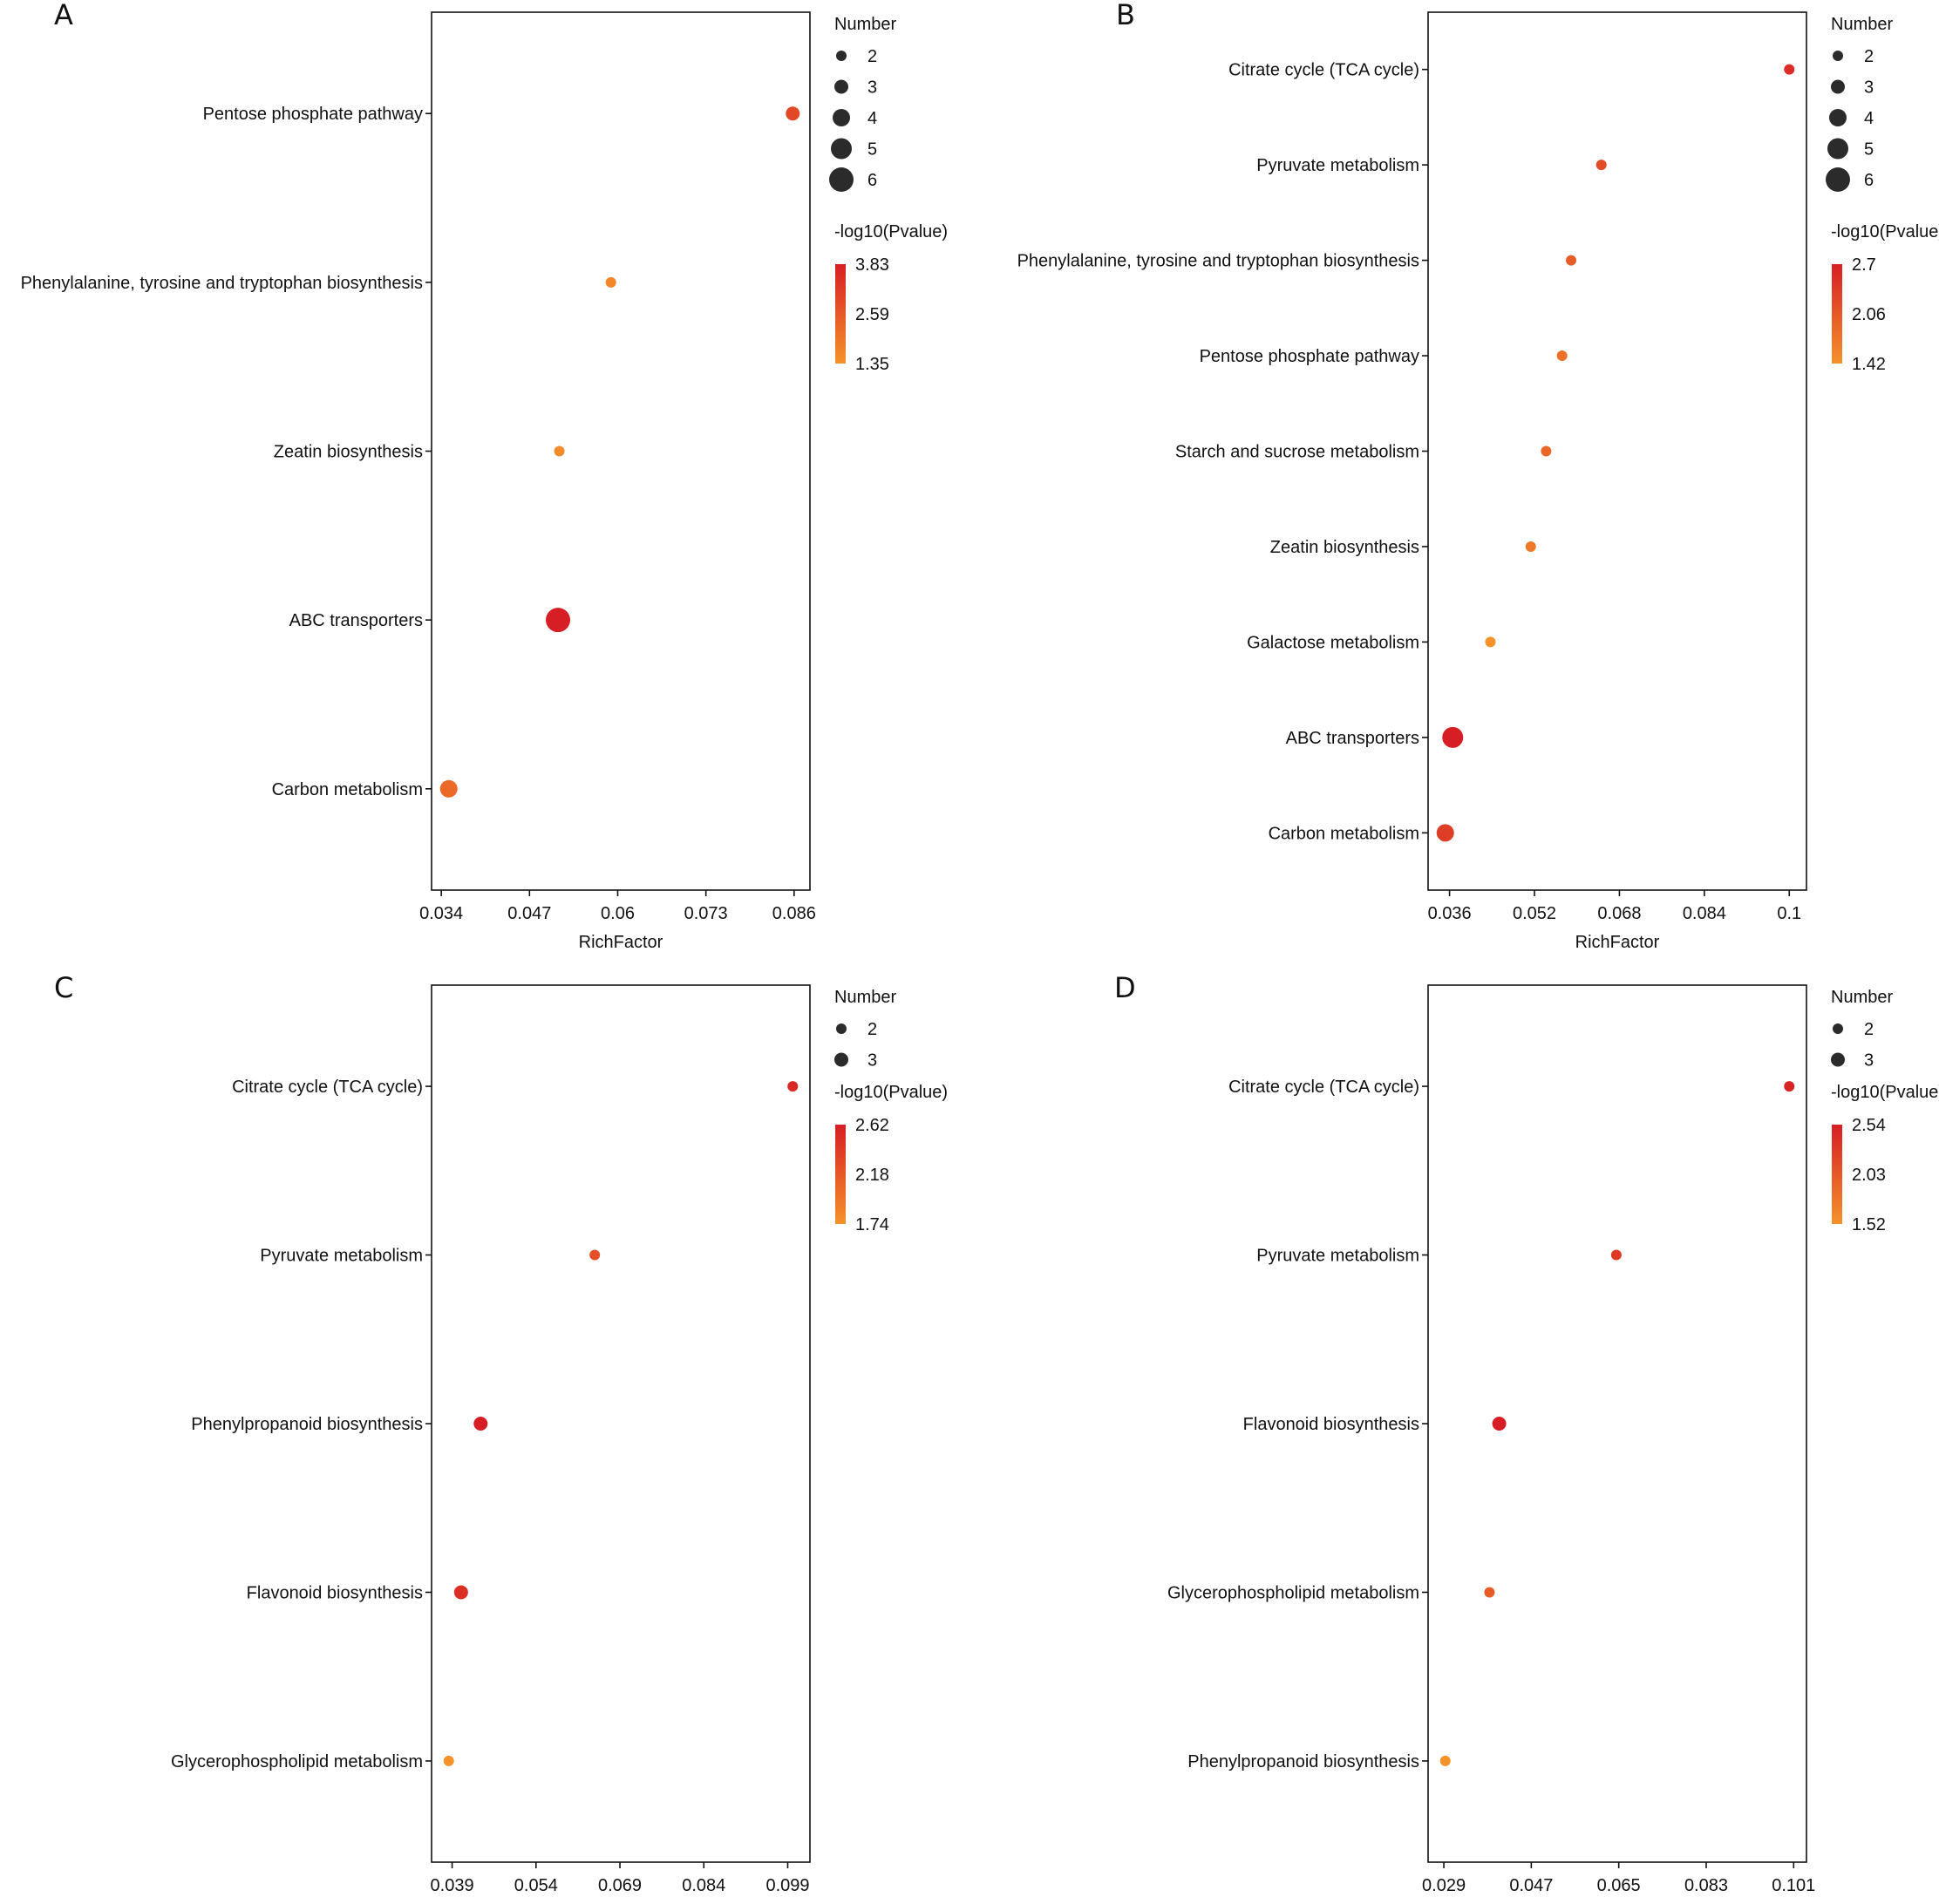  I want to click on x-tick-label: 0.1, so click(1789, 913).